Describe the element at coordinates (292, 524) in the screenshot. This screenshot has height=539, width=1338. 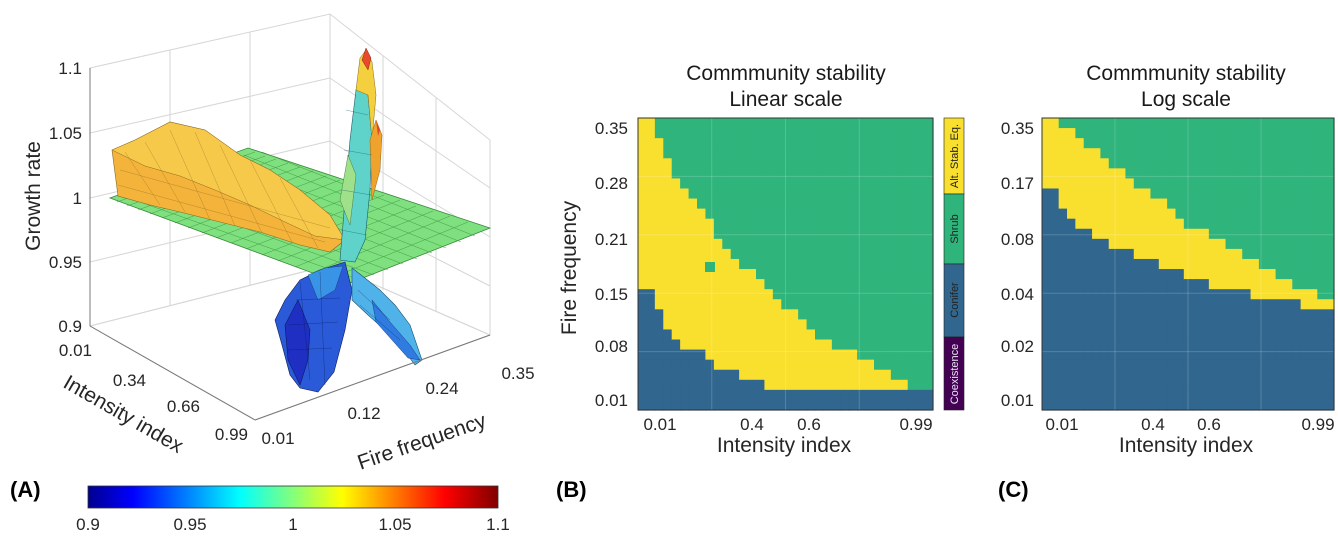
I see `colorbar-tick-3: 1` at that location.